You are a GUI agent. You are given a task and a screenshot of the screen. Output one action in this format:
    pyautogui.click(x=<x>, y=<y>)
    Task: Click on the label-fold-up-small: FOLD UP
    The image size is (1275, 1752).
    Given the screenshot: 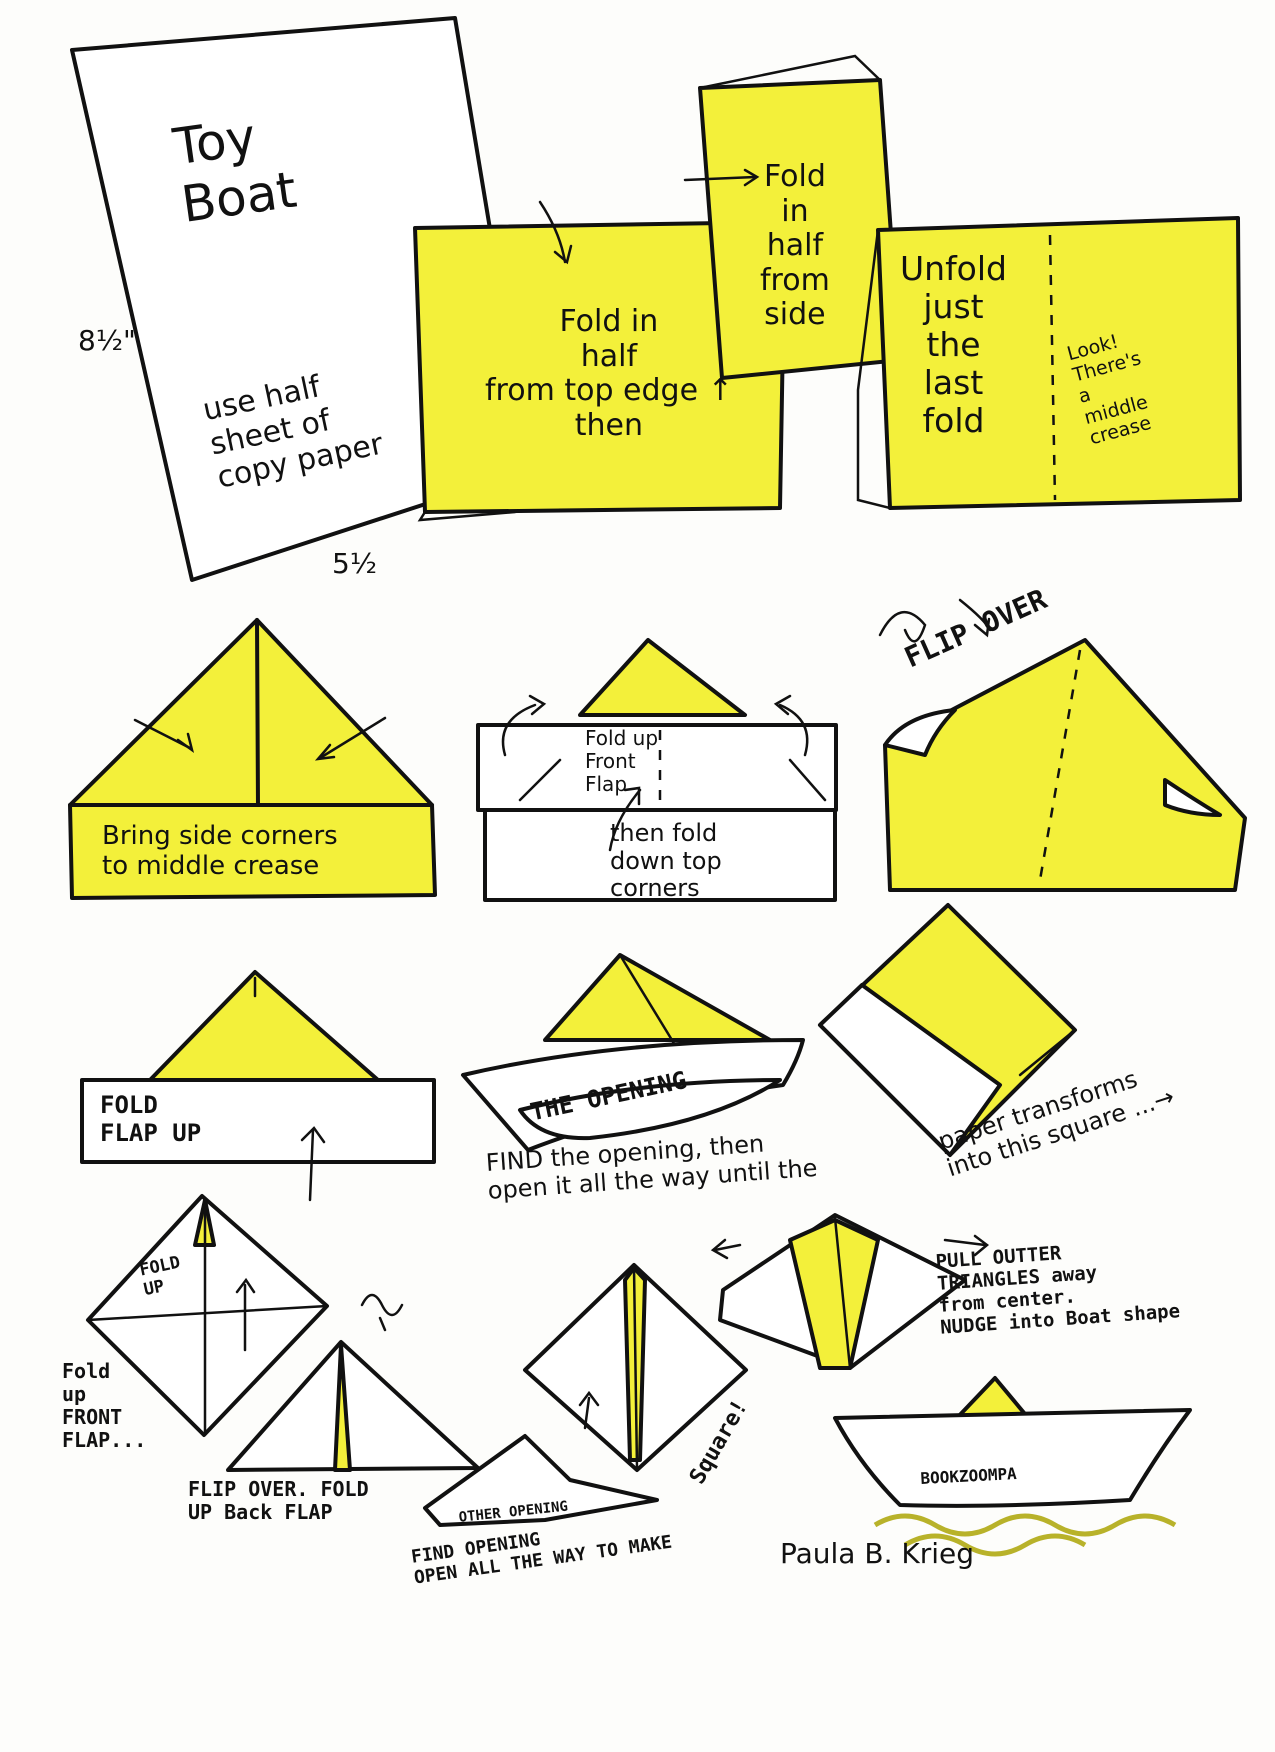 What is the action you would take?
    pyautogui.click(x=160, y=1276)
    